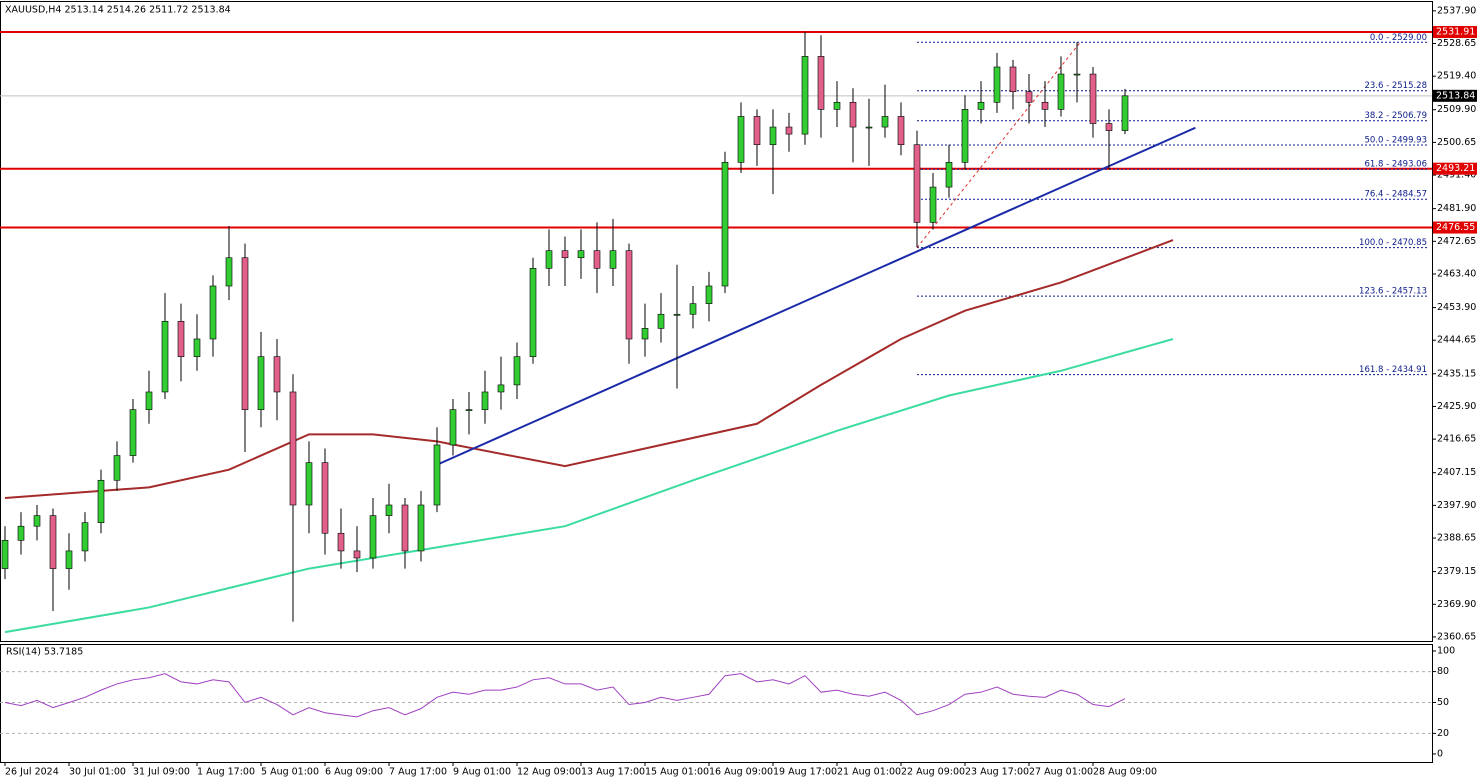 Image resolution: width=1479 pixels, height=782 pixels. Describe the element at coordinates (97, 772) in the screenshot. I see `x-tick-label: 30 Jul 01:00` at that location.